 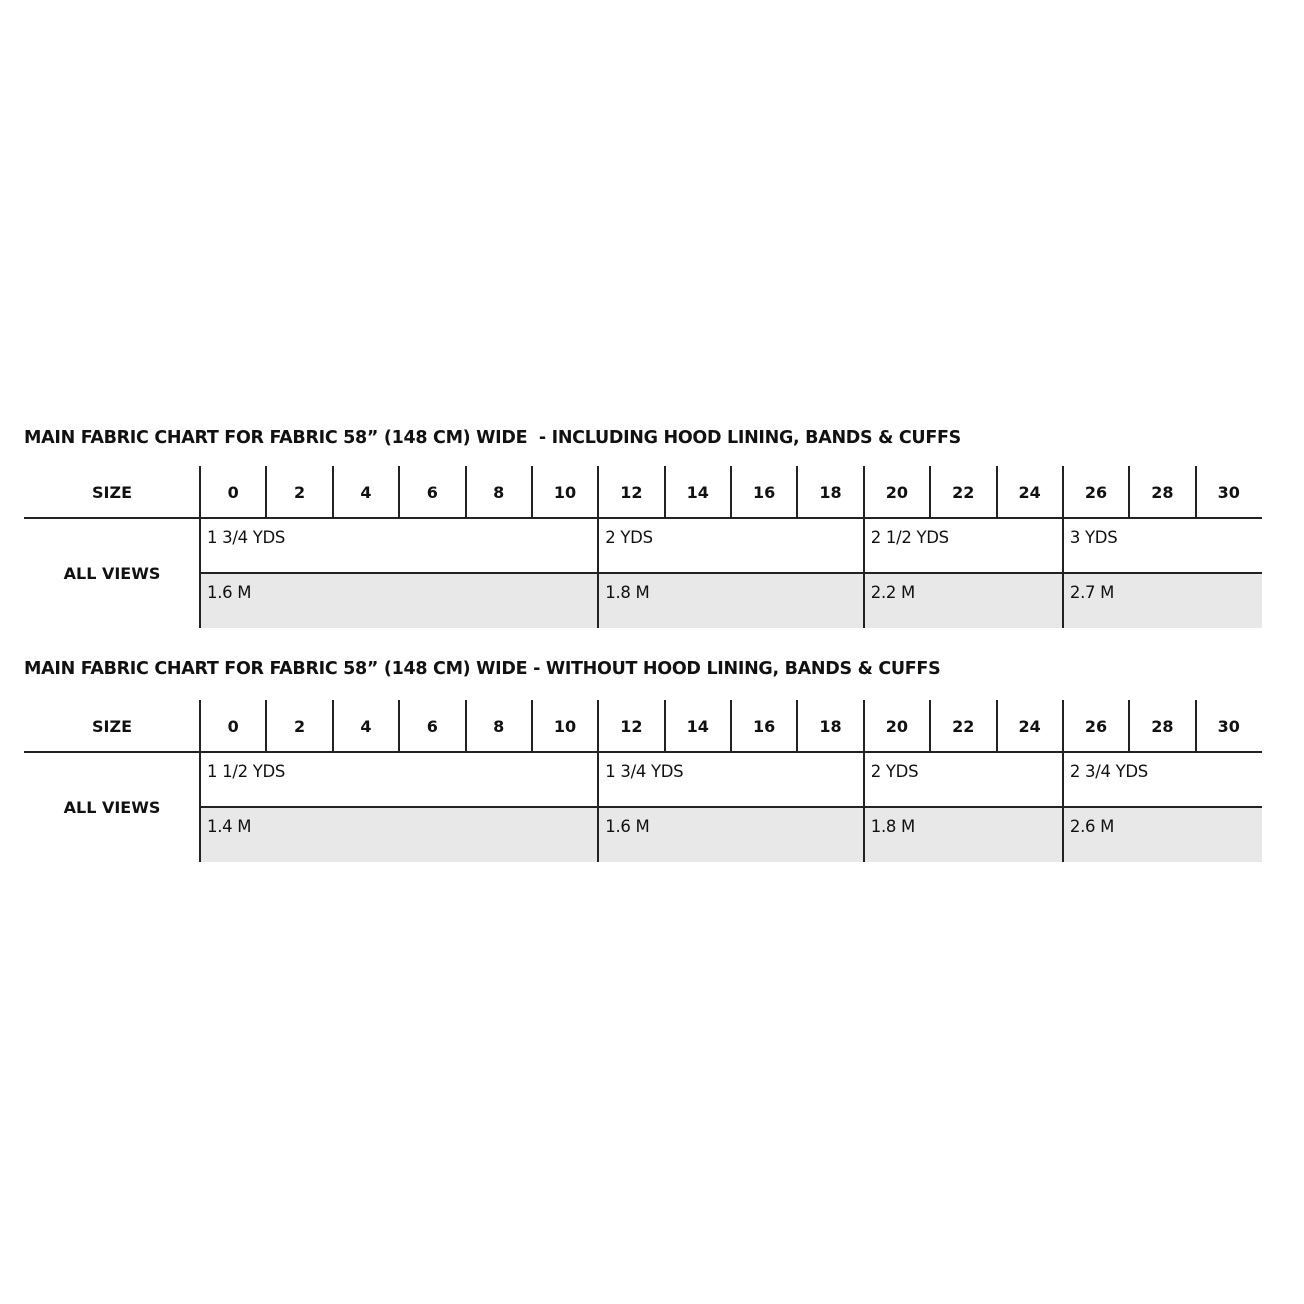 I want to click on yardage-cell: 1 1/2 YDS, so click(x=246, y=771).